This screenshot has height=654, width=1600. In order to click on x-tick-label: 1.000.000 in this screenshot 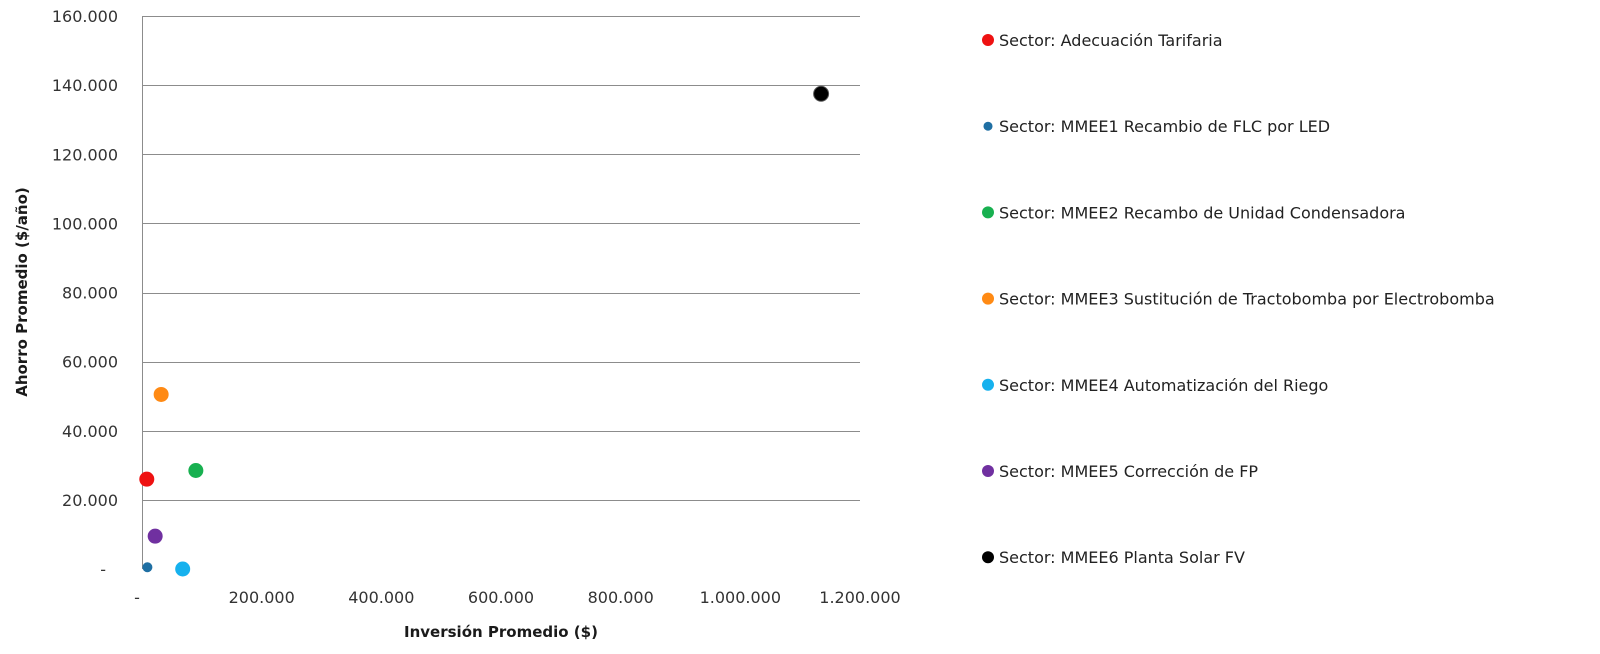, I will do `click(740, 597)`.